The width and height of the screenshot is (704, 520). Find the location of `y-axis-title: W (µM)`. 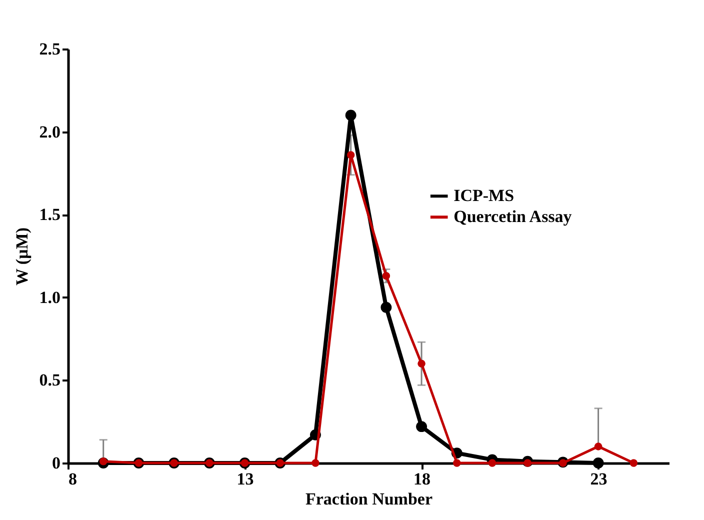

y-axis-title: W (µM) is located at coordinates (22, 256).